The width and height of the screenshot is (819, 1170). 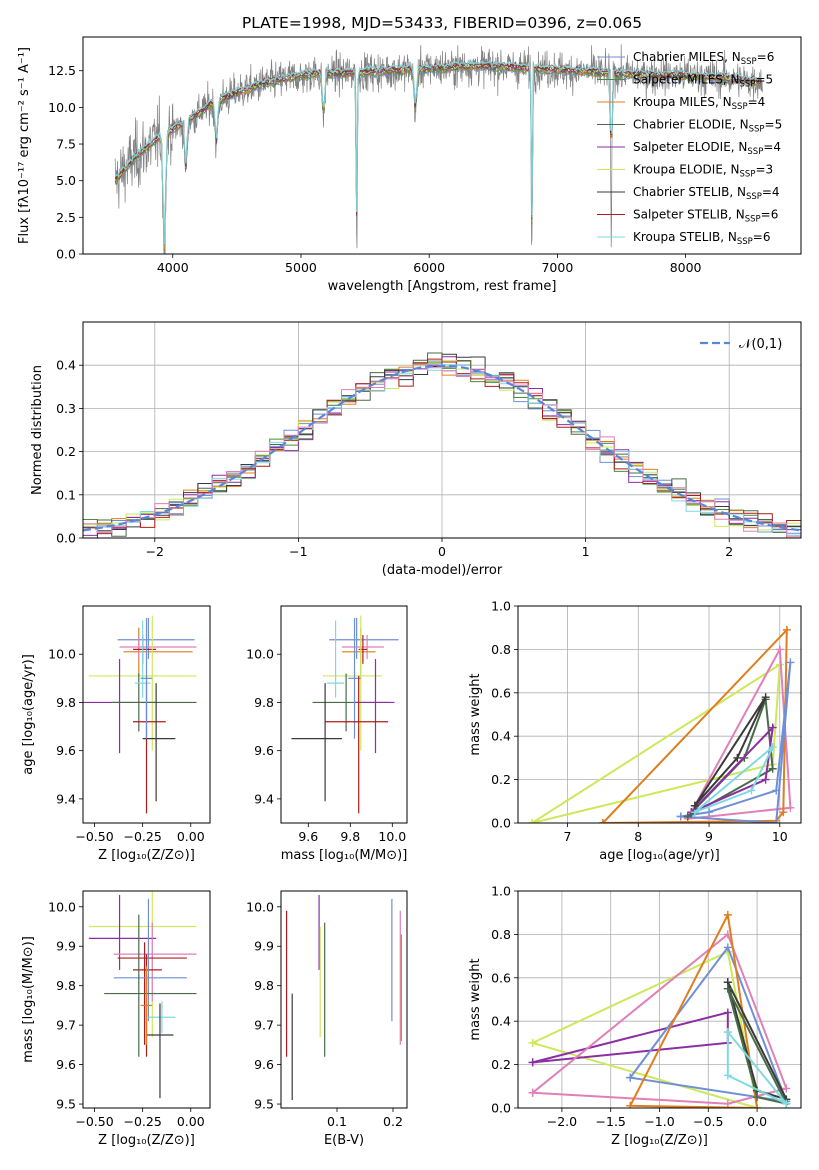 What do you see at coordinates (475, 714) in the screenshot?
I see `y-axis-label: mass weight` at bounding box center [475, 714].